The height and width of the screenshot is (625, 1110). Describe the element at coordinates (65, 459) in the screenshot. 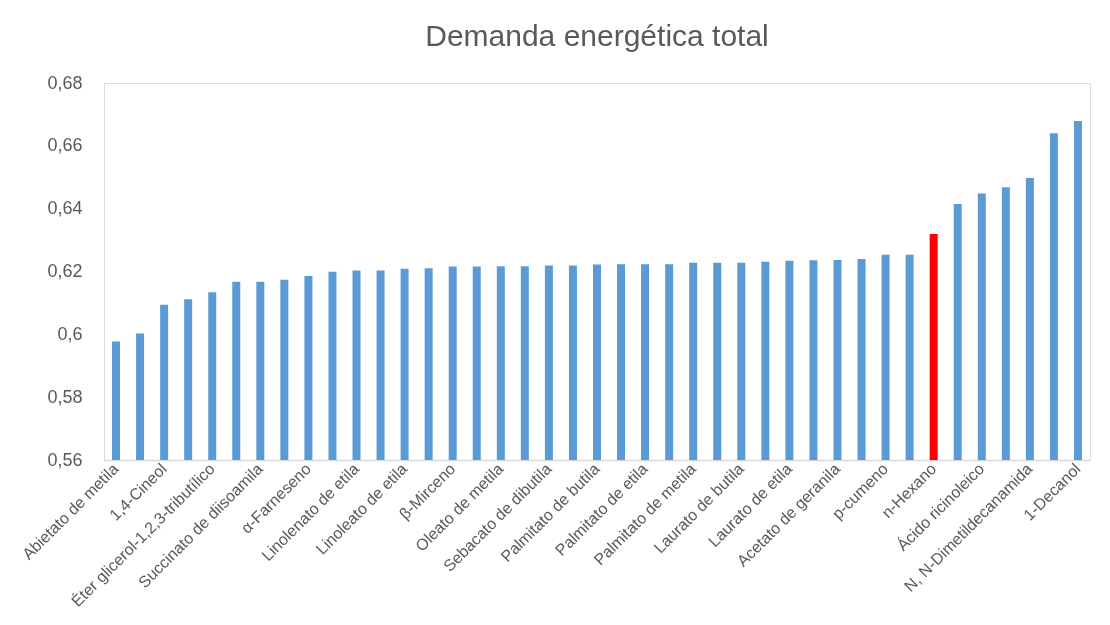

I see `y-tick-label: 0,56` at that location.